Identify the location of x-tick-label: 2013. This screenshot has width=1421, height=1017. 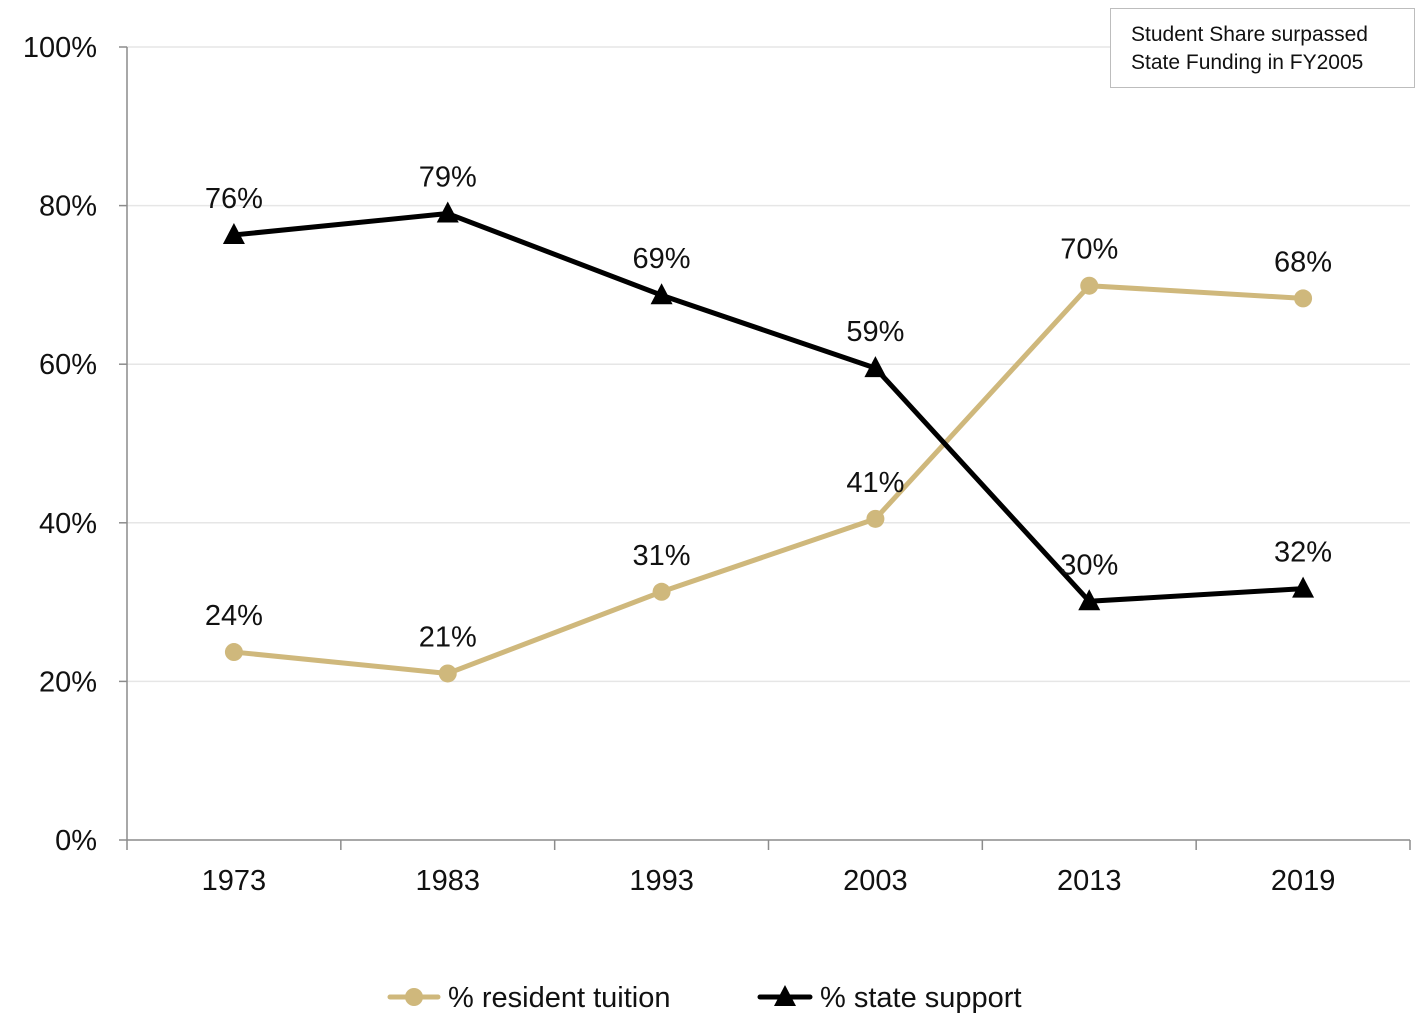
(1089, 881).